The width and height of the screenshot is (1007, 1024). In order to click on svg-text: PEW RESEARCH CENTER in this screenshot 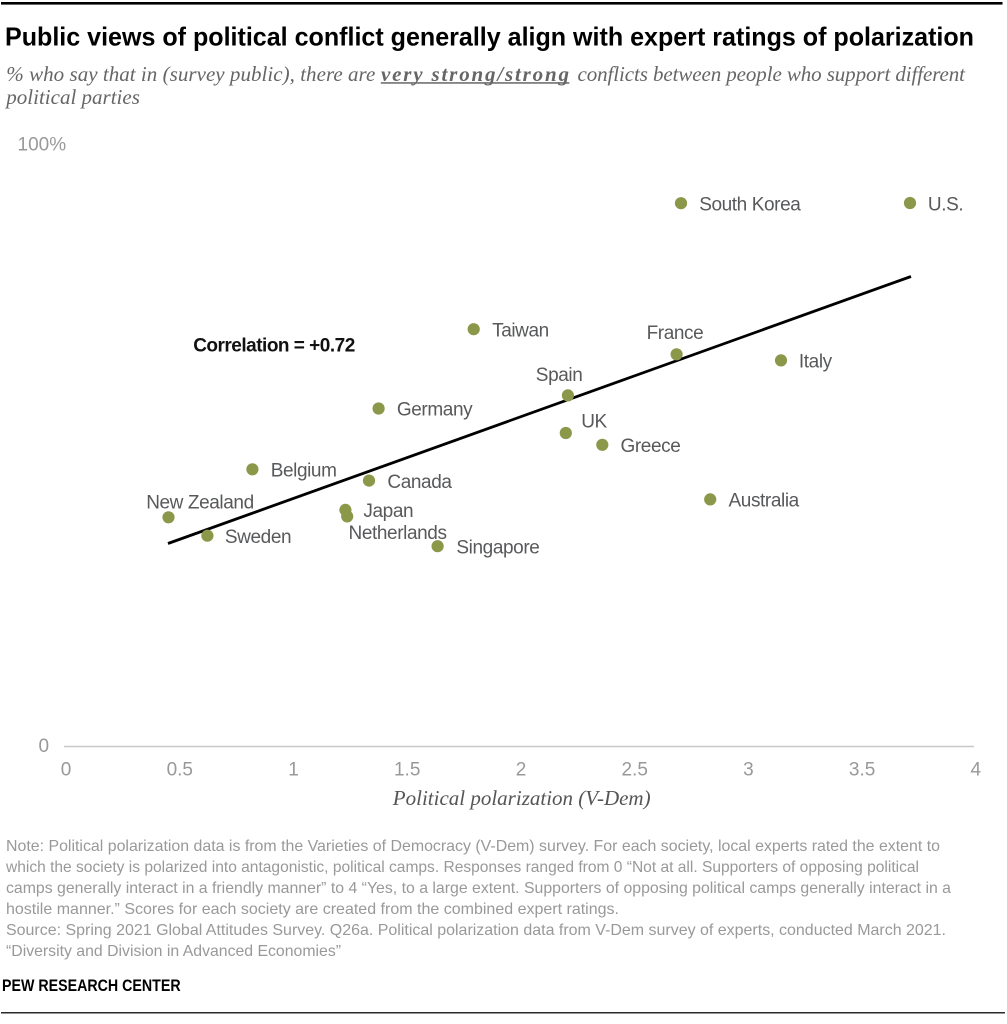, I will do `click(91, 985)`.